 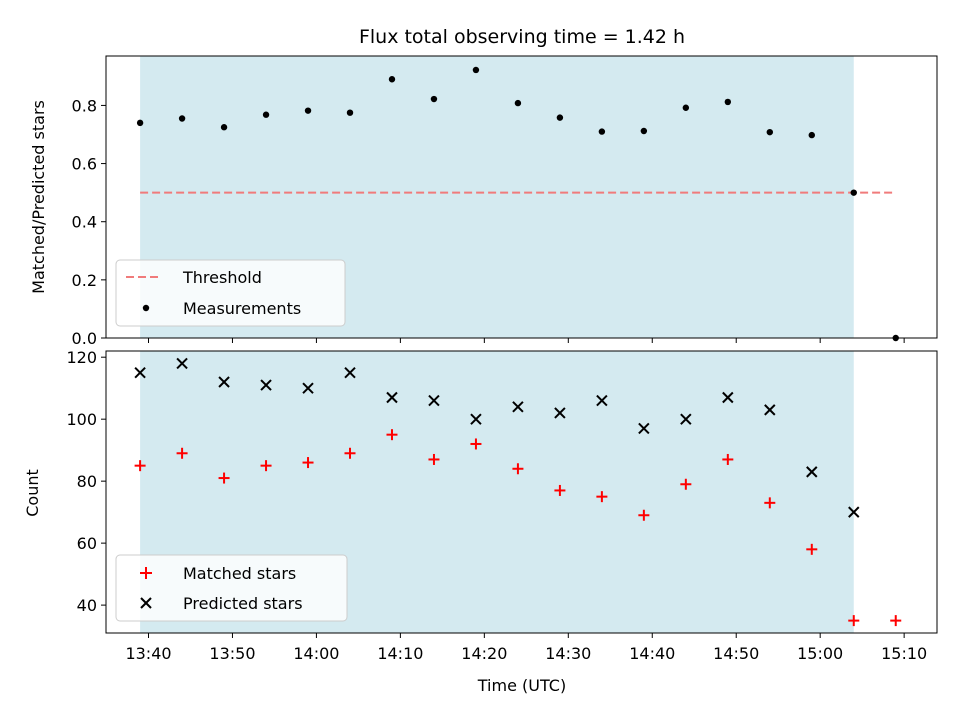 I want to click on bottom-legend-box, so click(x=231, y=588).